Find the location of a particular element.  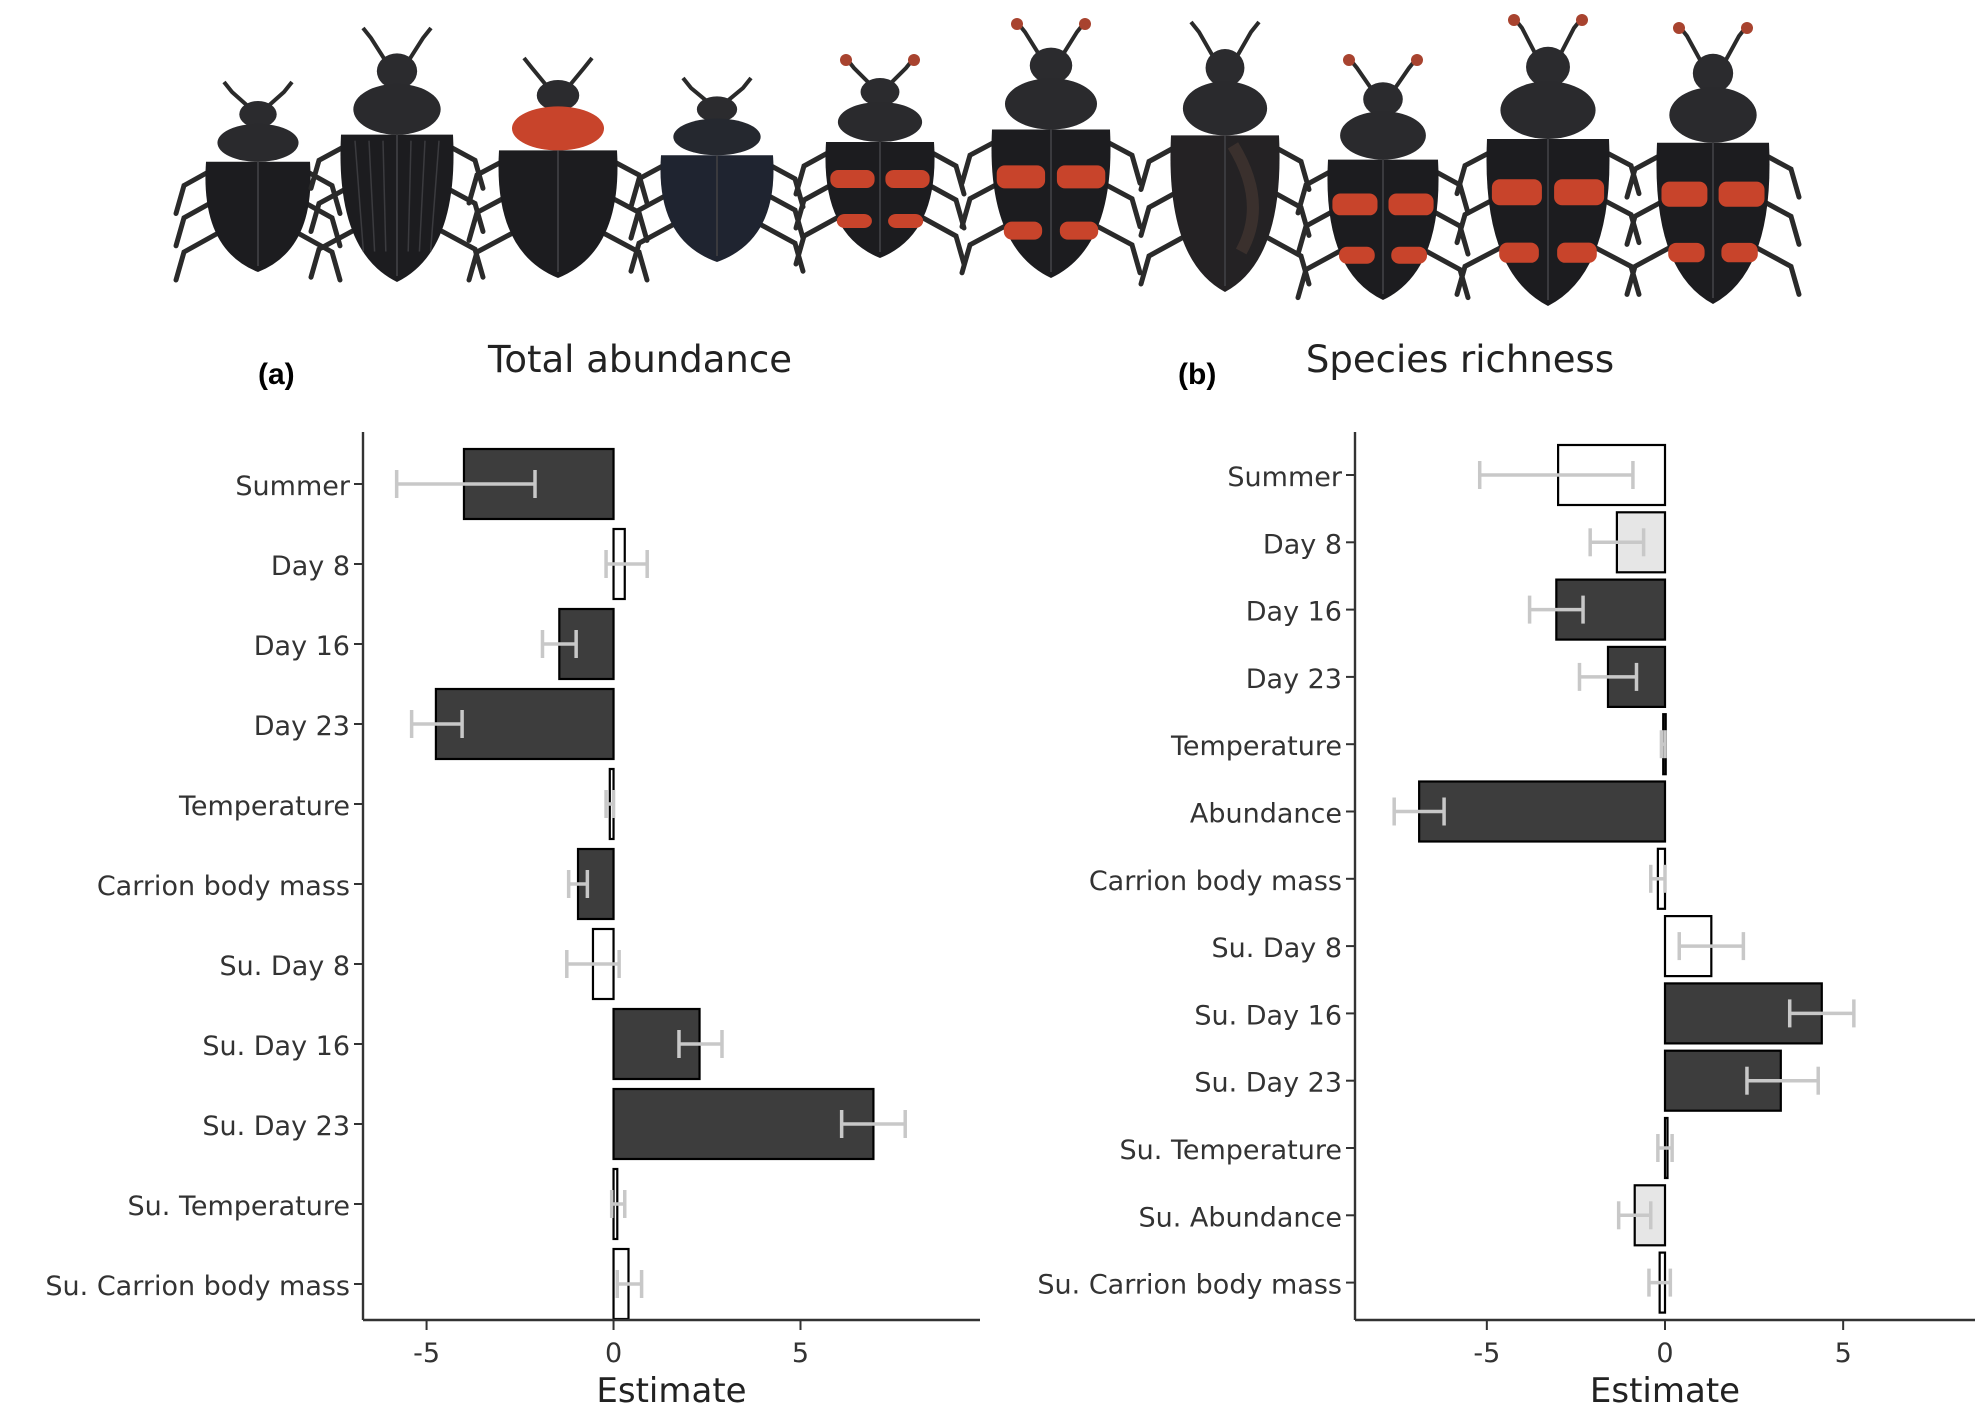

beetle-black-oval-icon is located at coordinates (258, 181).